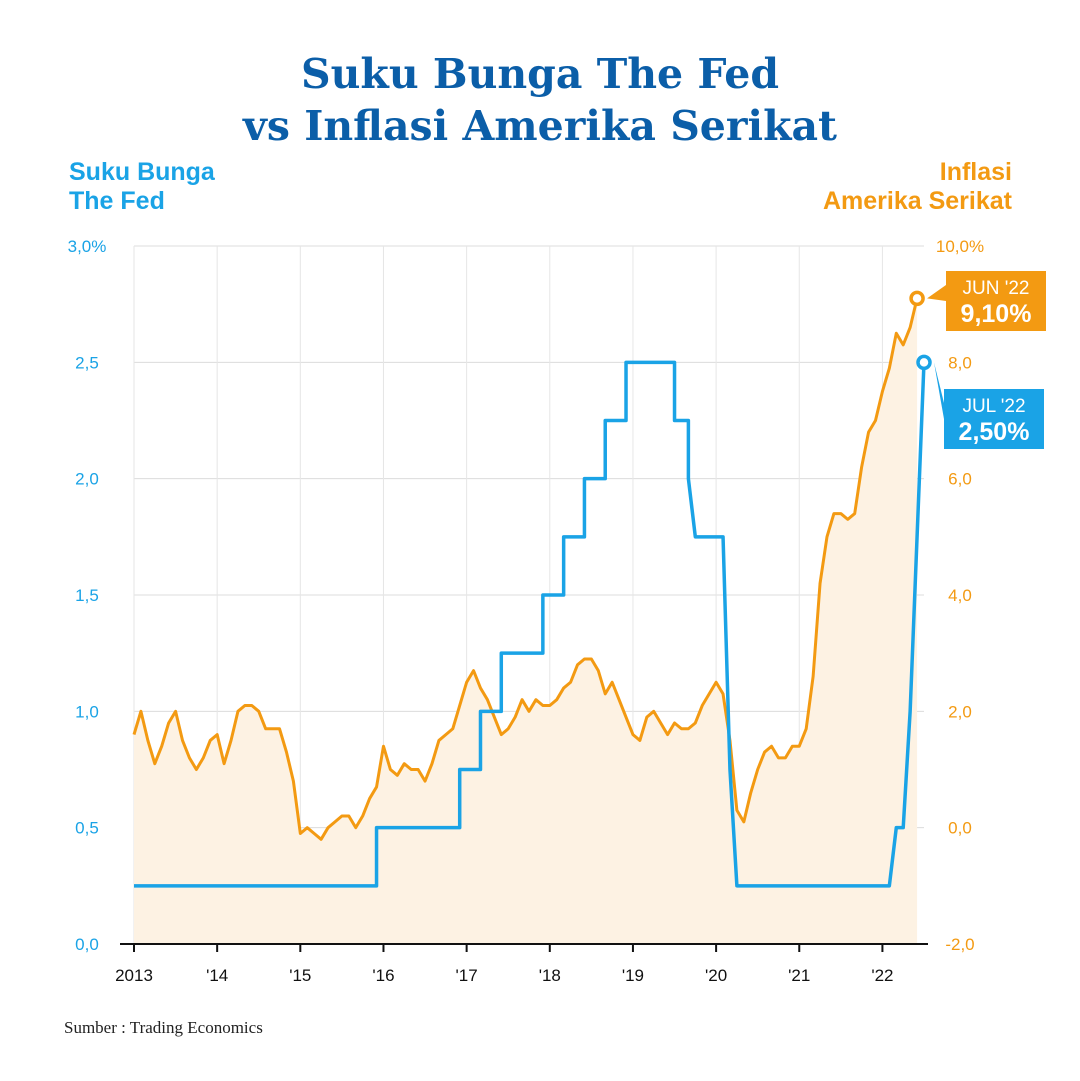  I want to click on left-axis-title-line-1: Suku Bunga, so click(142, 172).